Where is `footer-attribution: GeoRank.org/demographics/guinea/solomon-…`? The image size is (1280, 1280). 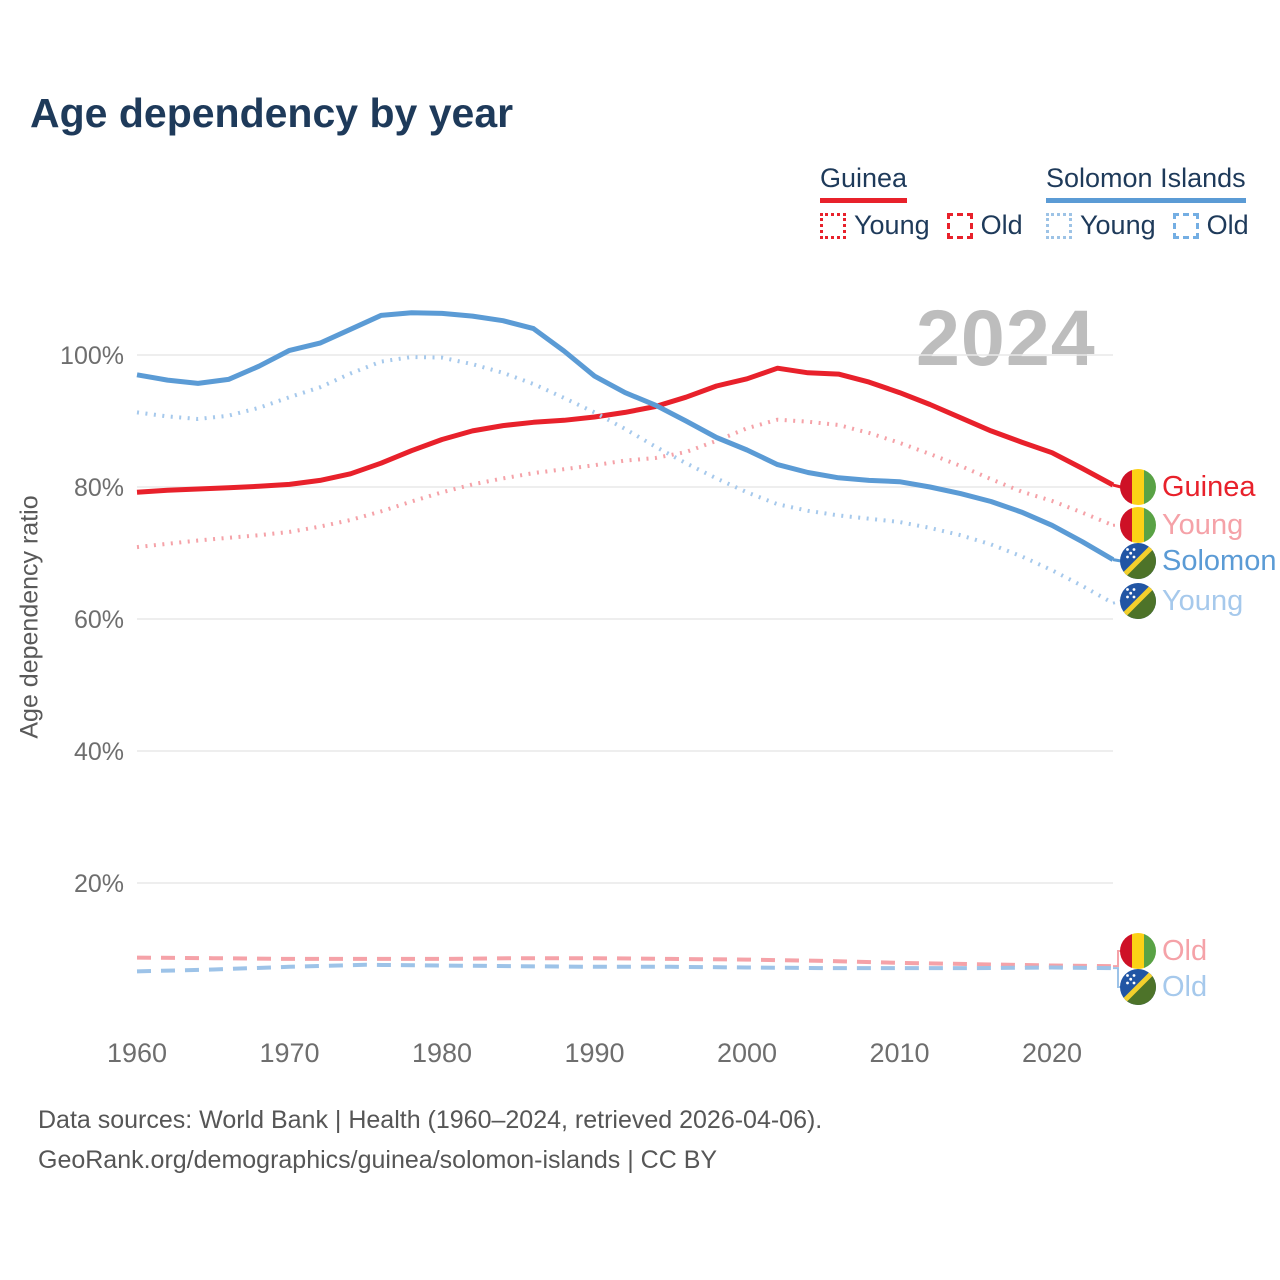 footer-attribution: GeoRank.org/demographics/guinea/solomon-… is located at coordinates (378, 1160).